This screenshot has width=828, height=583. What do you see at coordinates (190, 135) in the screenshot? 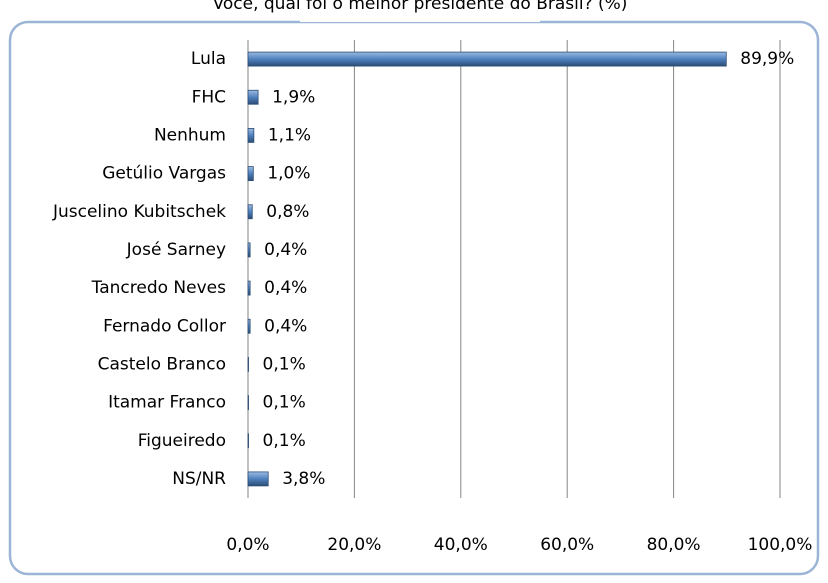
I see `y-tick-label: Nenhum` at bounding box center [190, 135].